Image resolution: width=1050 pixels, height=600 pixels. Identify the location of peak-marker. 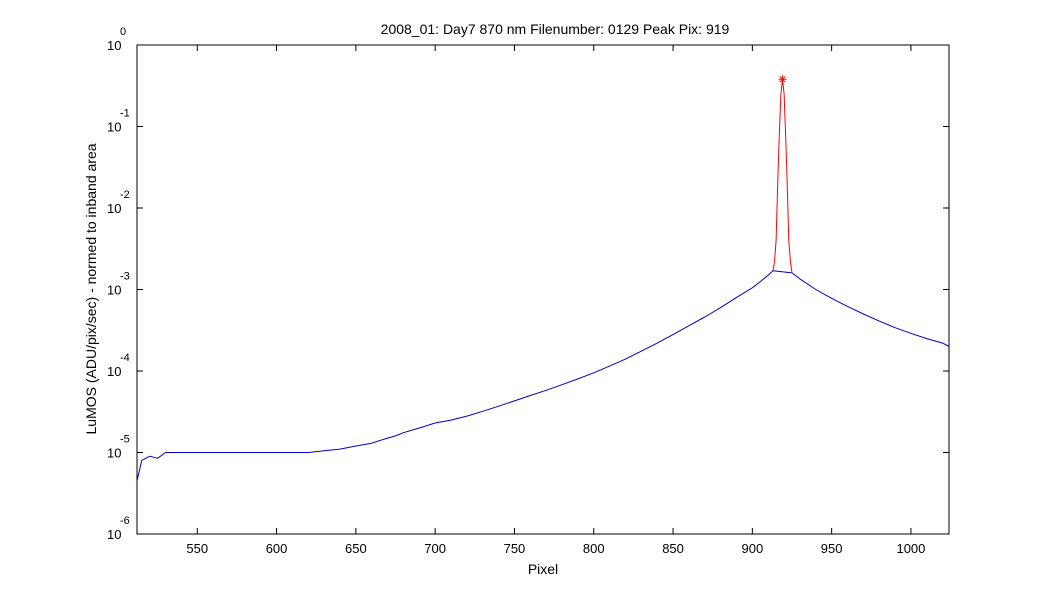
(782, 79).